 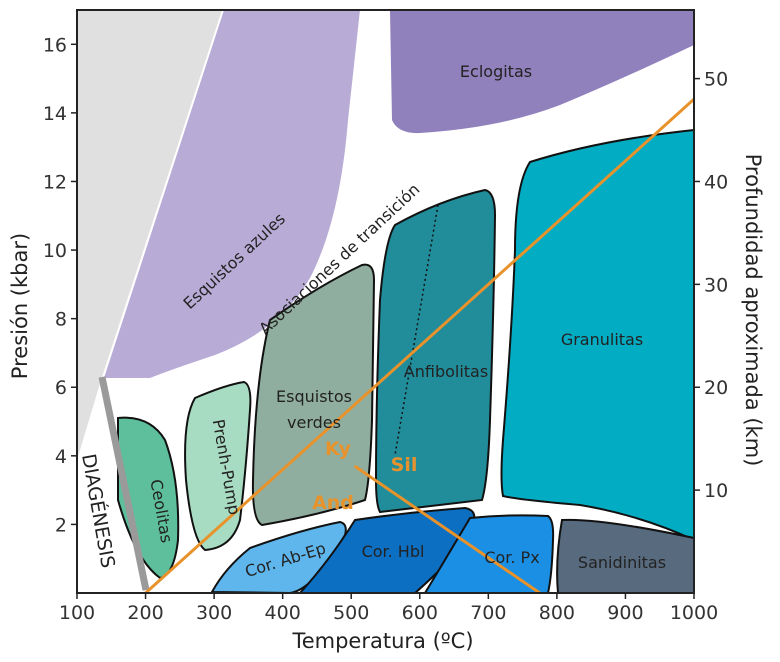 What do you see at coordinates (60, 285) in the screenshot?
I see `y-axis-ticks: 2 4 6 8 10 12 14 16` at bounding box center [60, 285].